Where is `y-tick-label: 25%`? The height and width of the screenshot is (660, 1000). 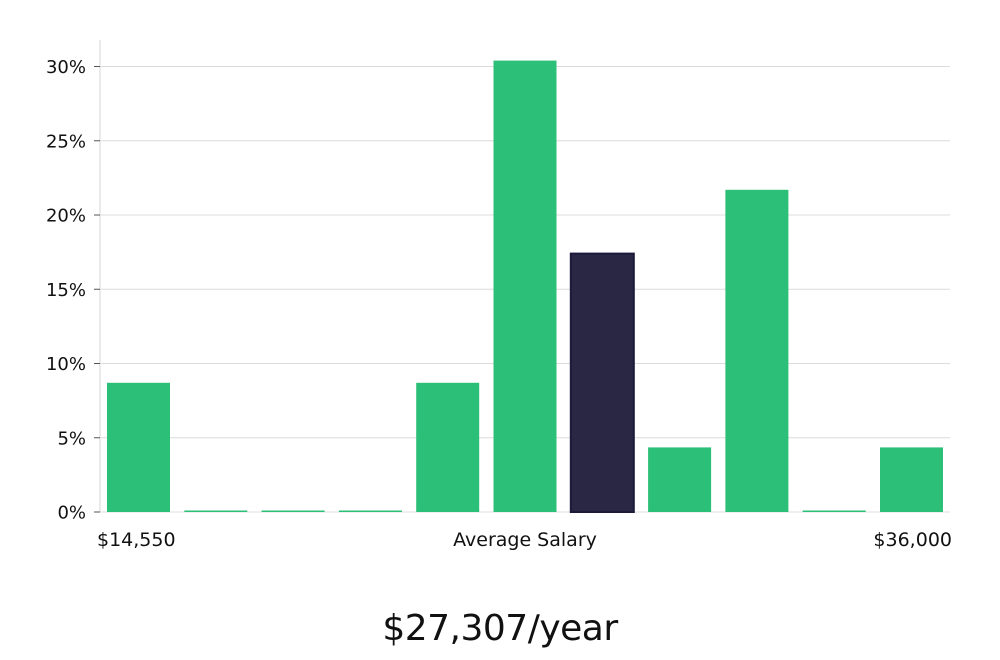
y-tick-label: 25% is located at coordinates (66, 141).